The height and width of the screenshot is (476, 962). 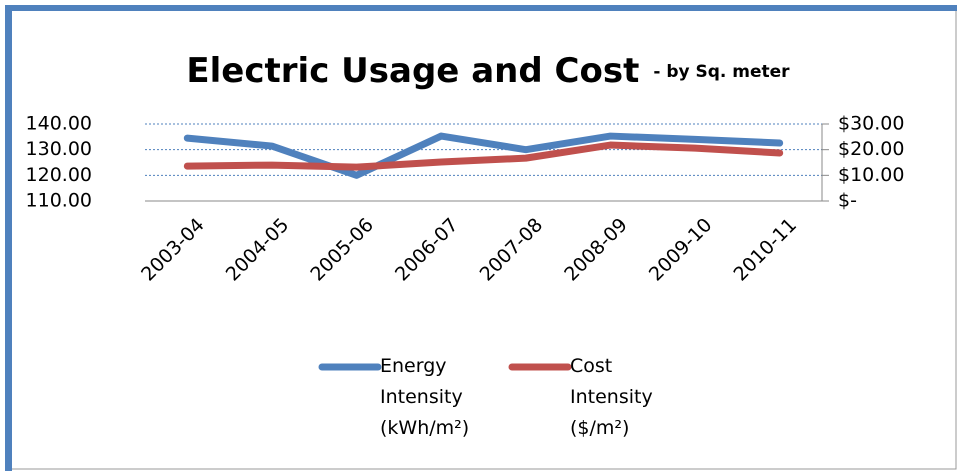 What do you see at coordinates (342, 250) in the screenshot?
I see `x-tick-label: 2005-06` at bounding box center [342, 250].